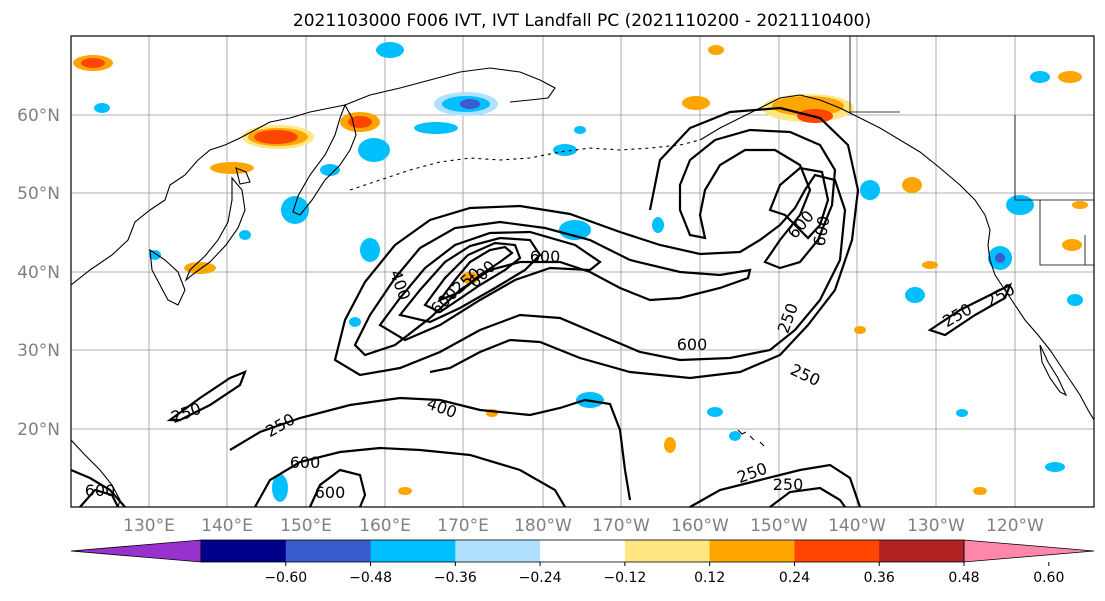  Describe the element at coordinates (621, 526) in the screenshot. I see `lon-tick-label: 170°W` at that location.